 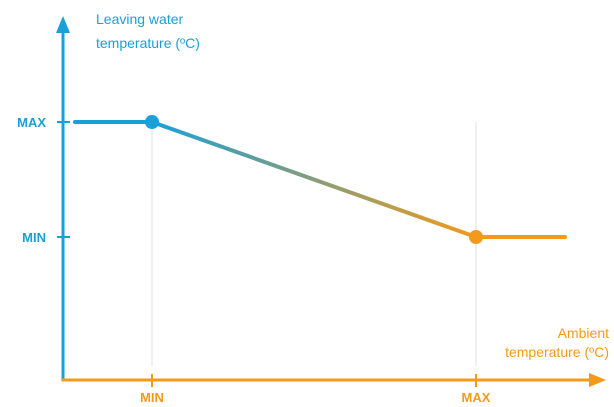 I want to click on y-axis-label-line-2: temperature (ºC), so click(x=148, y=43).